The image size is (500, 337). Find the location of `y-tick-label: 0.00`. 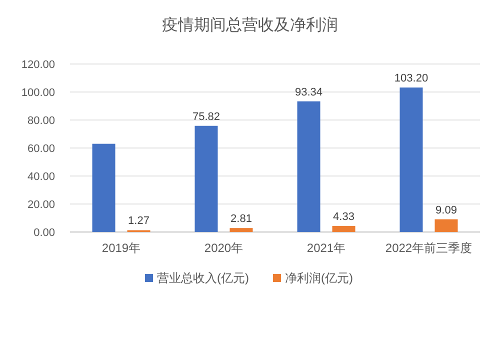

y-tick-label: 0.00 is located at coordinates (44, 233).